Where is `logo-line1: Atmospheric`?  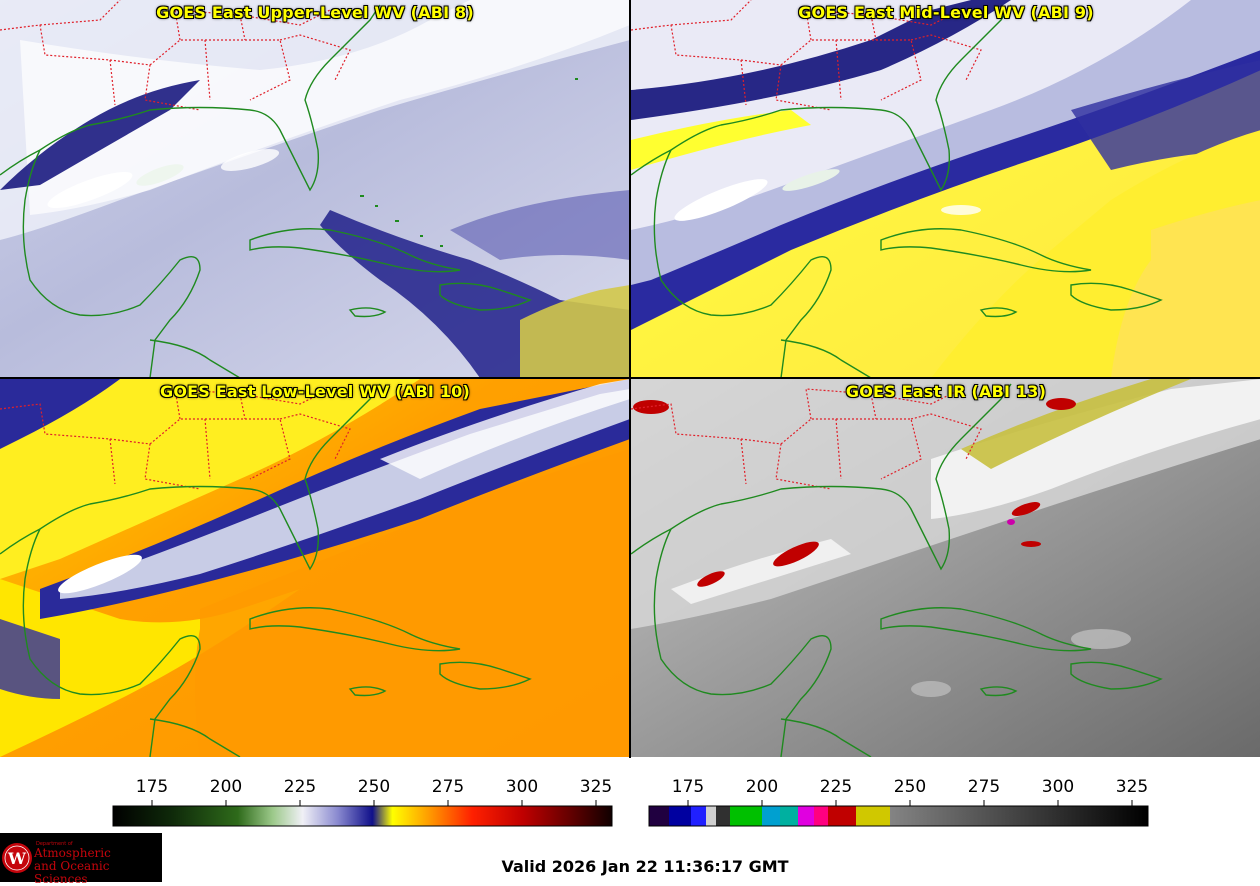 logo-line1: Atmospheric is located at coordinates (72, 853).